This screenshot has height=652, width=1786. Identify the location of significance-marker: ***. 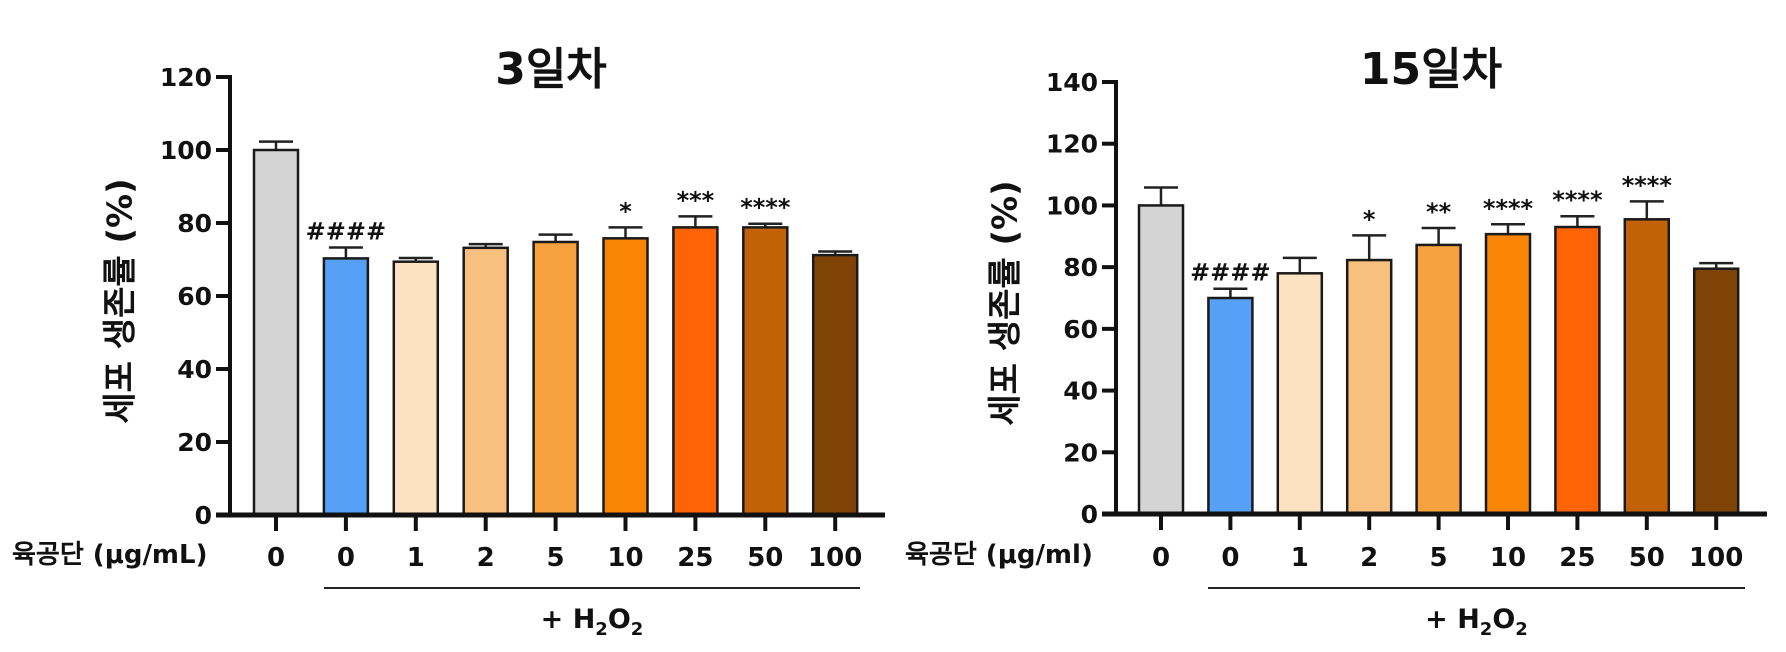
(696, 200).